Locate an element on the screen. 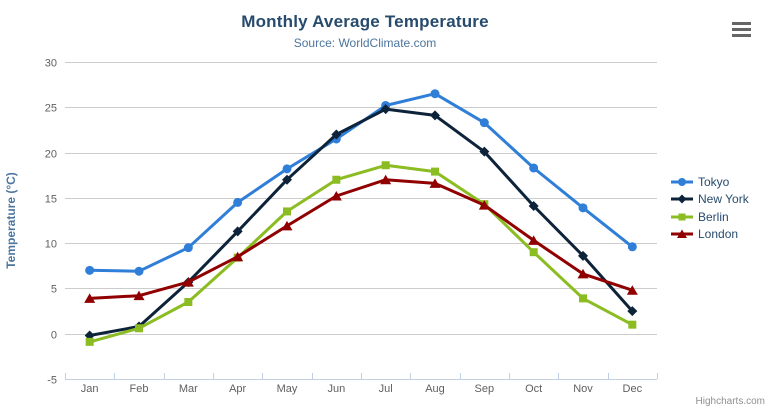  x-axis-tick-label: Jul is located at coordinates (386, 389).